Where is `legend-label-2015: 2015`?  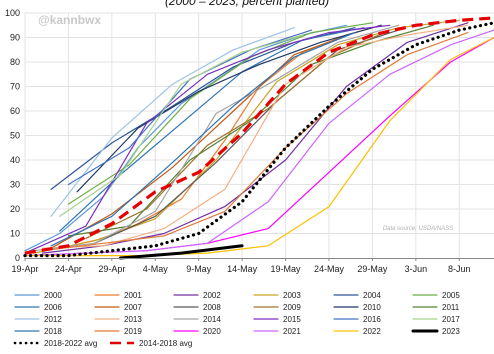 legend-label-2015: 2015 is located at coordinates (292, 319).